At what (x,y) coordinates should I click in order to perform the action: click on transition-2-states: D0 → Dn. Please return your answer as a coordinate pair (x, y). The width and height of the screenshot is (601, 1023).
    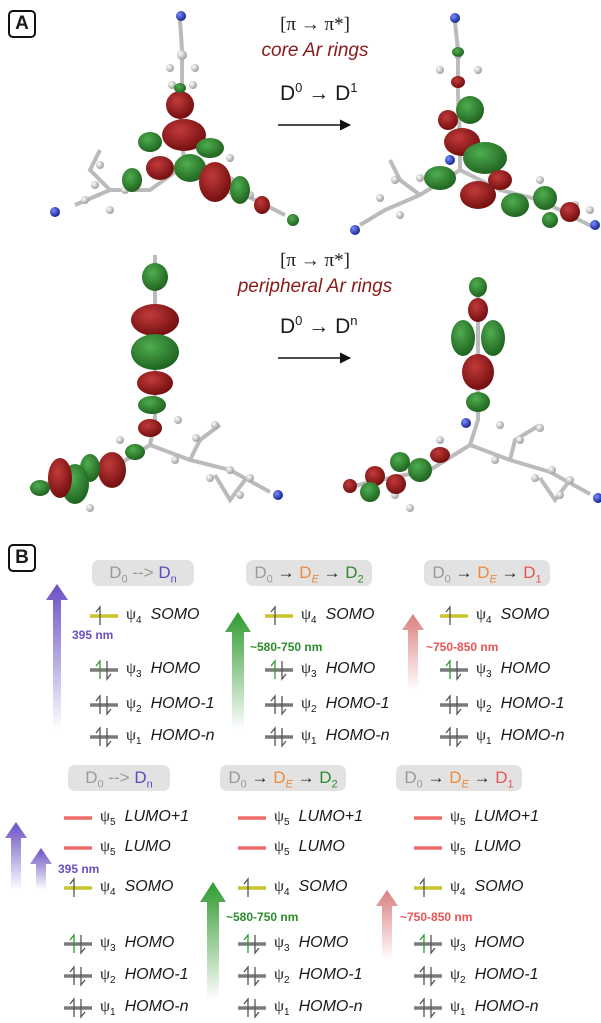
    Looking at the image, I should click on (319, 325).